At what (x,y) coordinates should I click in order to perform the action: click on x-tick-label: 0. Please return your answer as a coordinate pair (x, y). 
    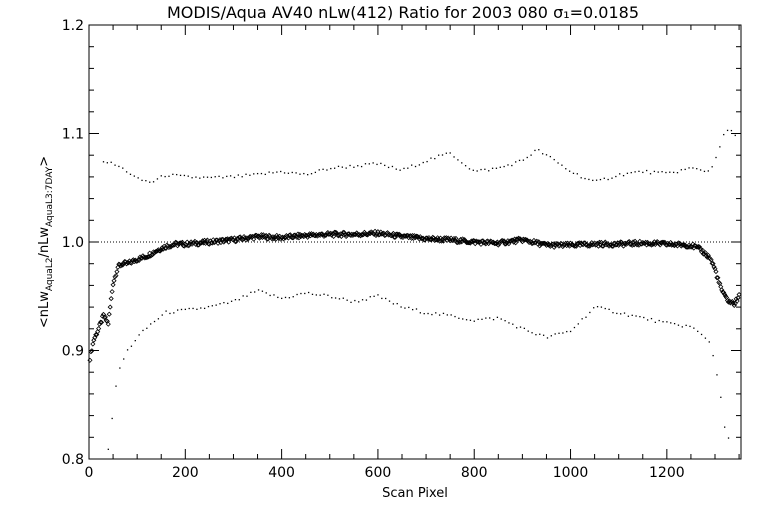
    Looking at the image, I should click on (89, 473).